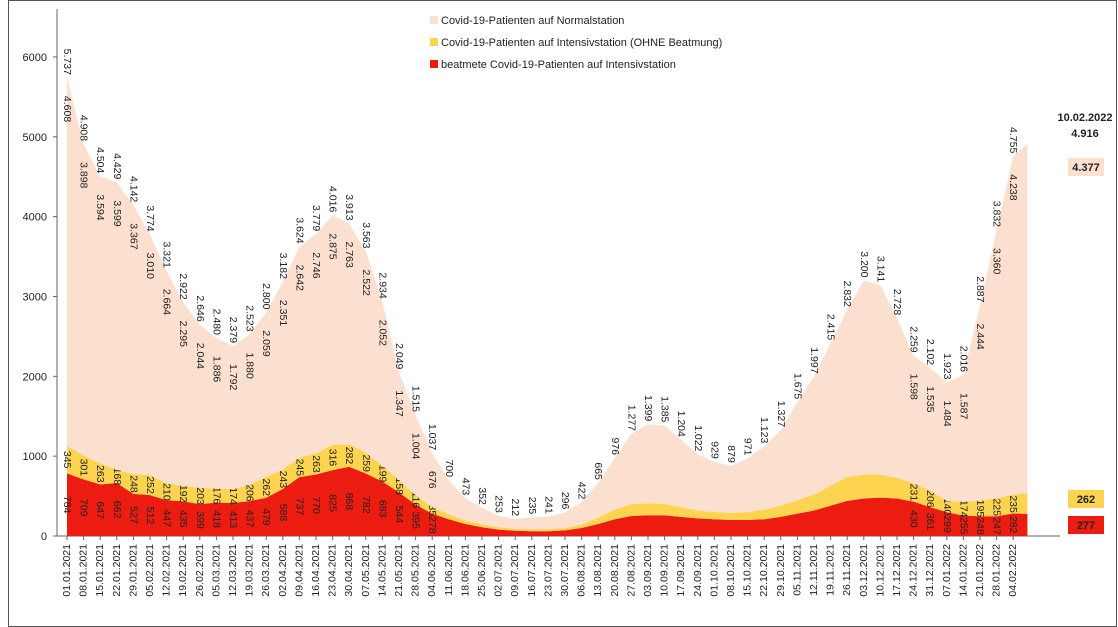 Image resolution: width=1118 pixels, height=627 pixels. Describe the element at coordinates (532, 570) in the screenshot. I see `x-tick-label: 16.07.2021` at that location.